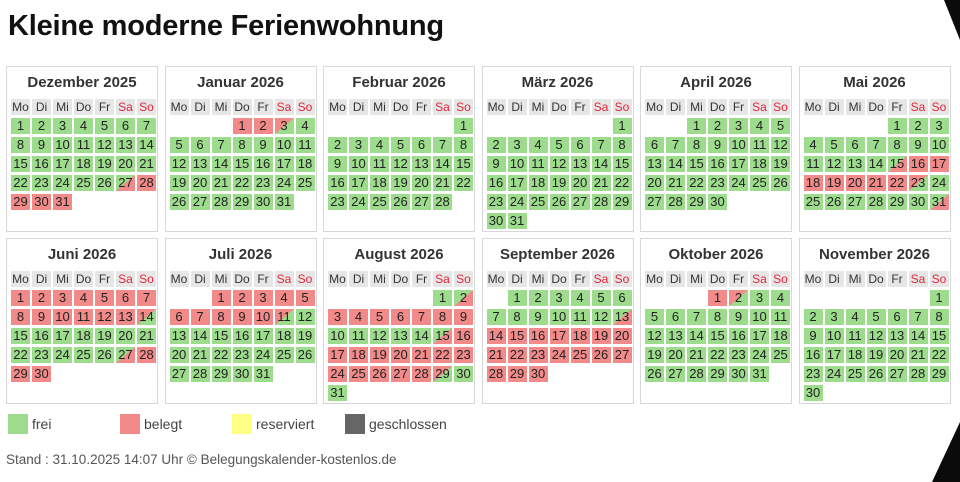  What do you see at coordinates (463, 145) in the screenshot?
I see `day-cell: 8` at bounding box center [463, 145].